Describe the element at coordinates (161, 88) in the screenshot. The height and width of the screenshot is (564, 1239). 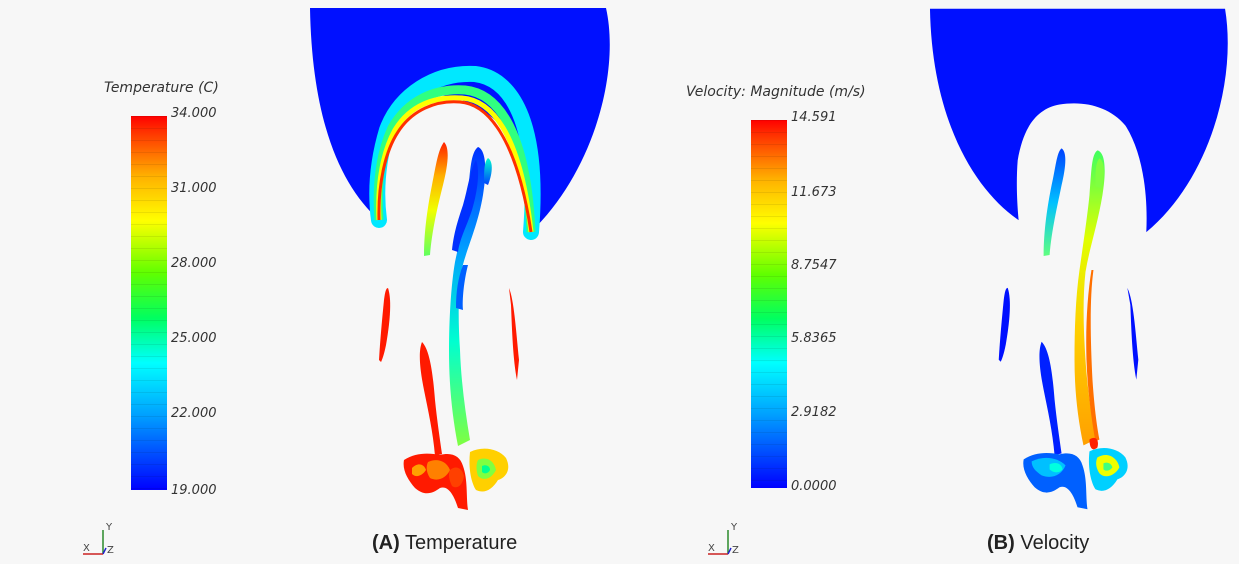
I see `temperature-legend-title: Temperature (C)` at that location.